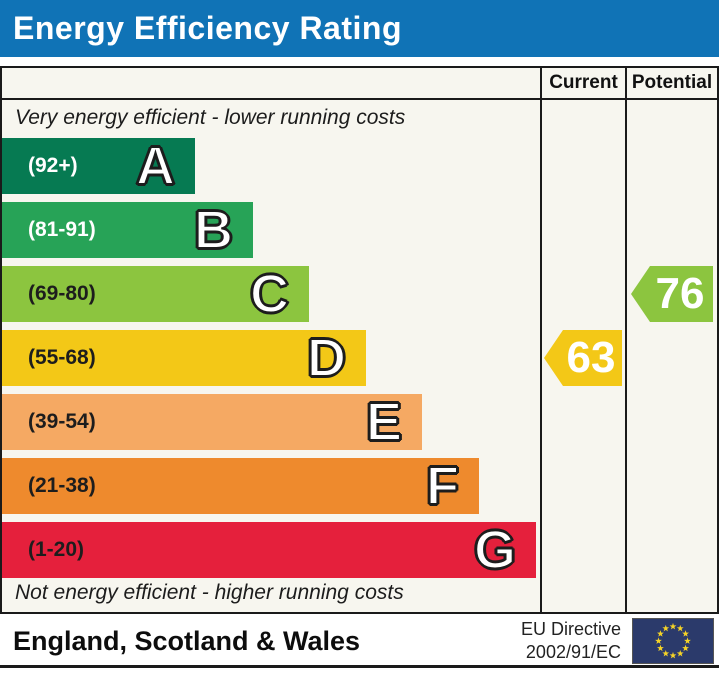  What do you see at coordinates (207, 28) in the screenshot?
I see `page-title: Energy Efficiency Rating` at bounding box center [207, 28].